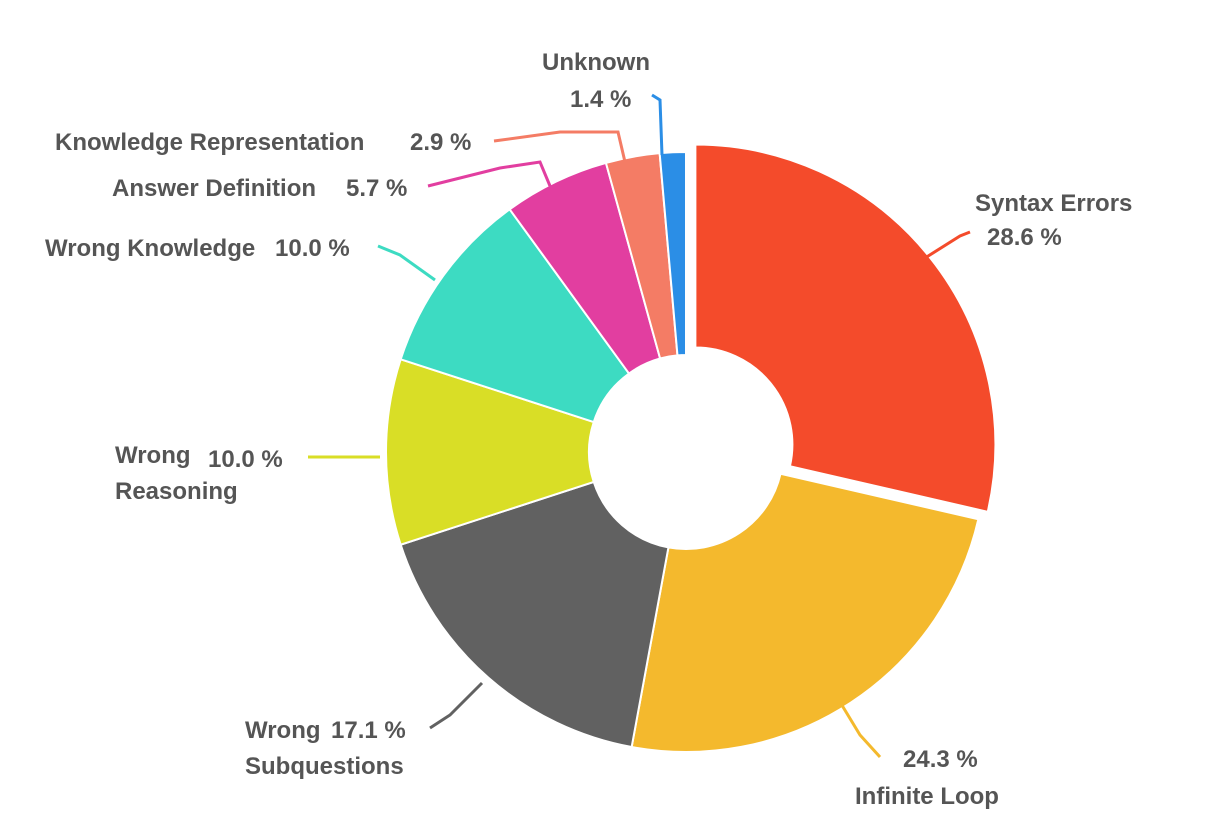 The height and width of the screenshot is (839, 1223). I want to click on value-label: 5.7 %, so click(377, 188).